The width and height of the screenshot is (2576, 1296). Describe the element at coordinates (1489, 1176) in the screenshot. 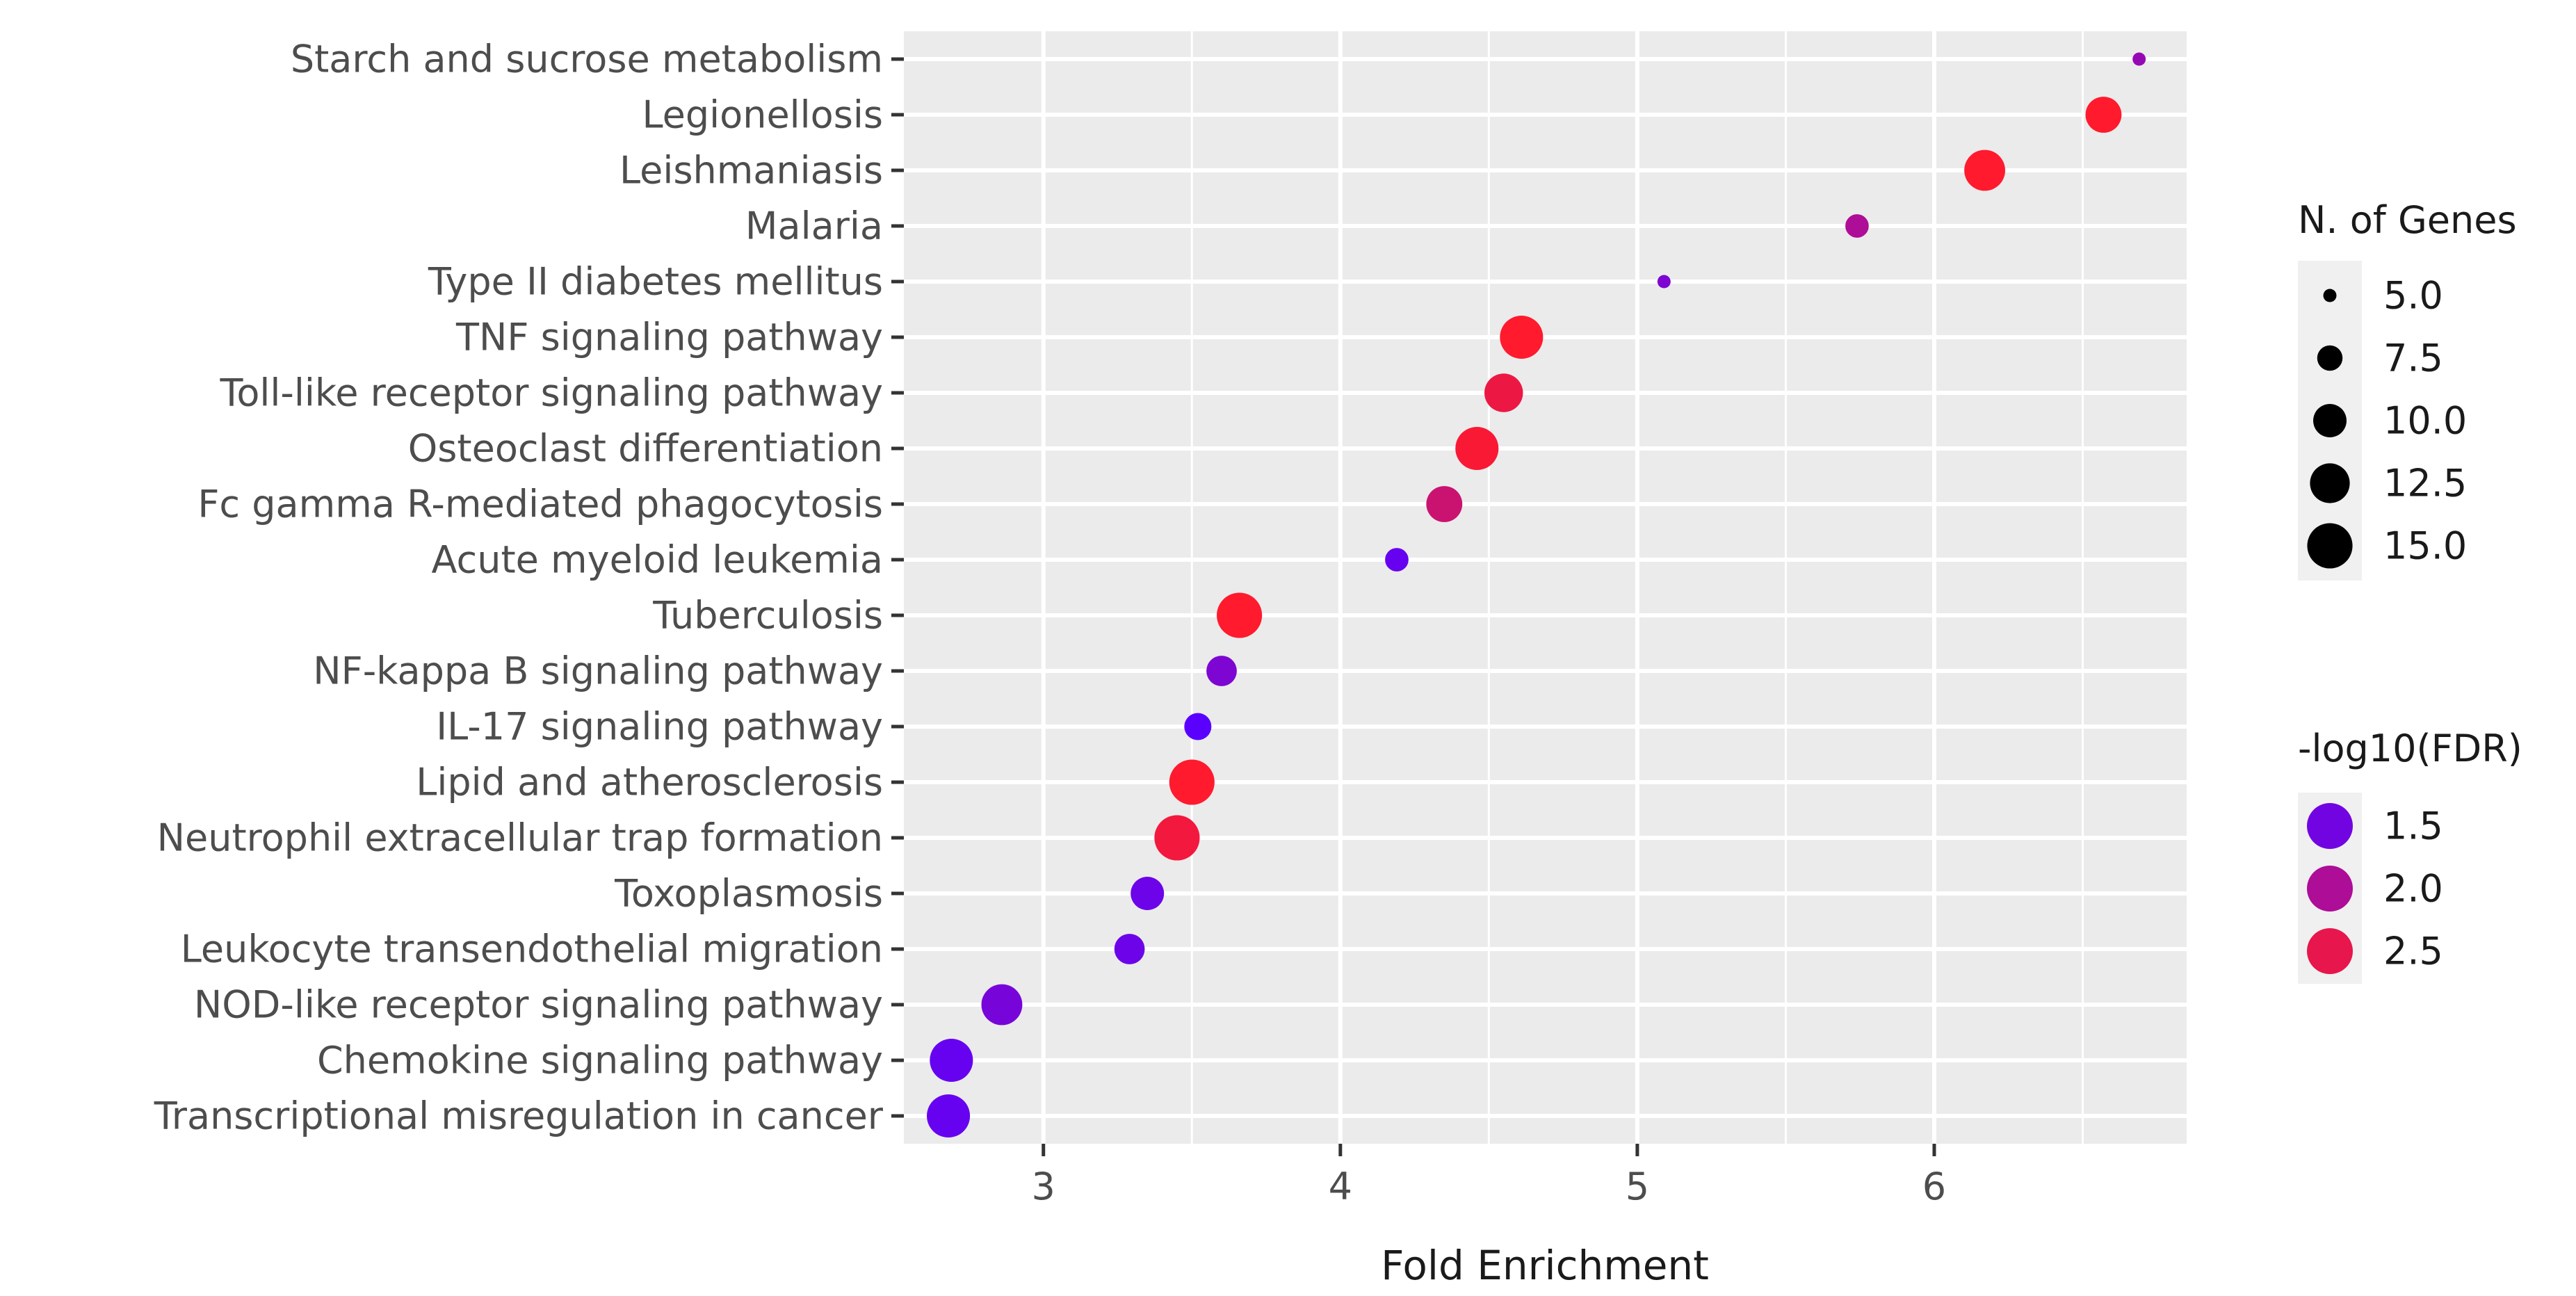

I see `x-axis: 3 4 5 6` at that location.